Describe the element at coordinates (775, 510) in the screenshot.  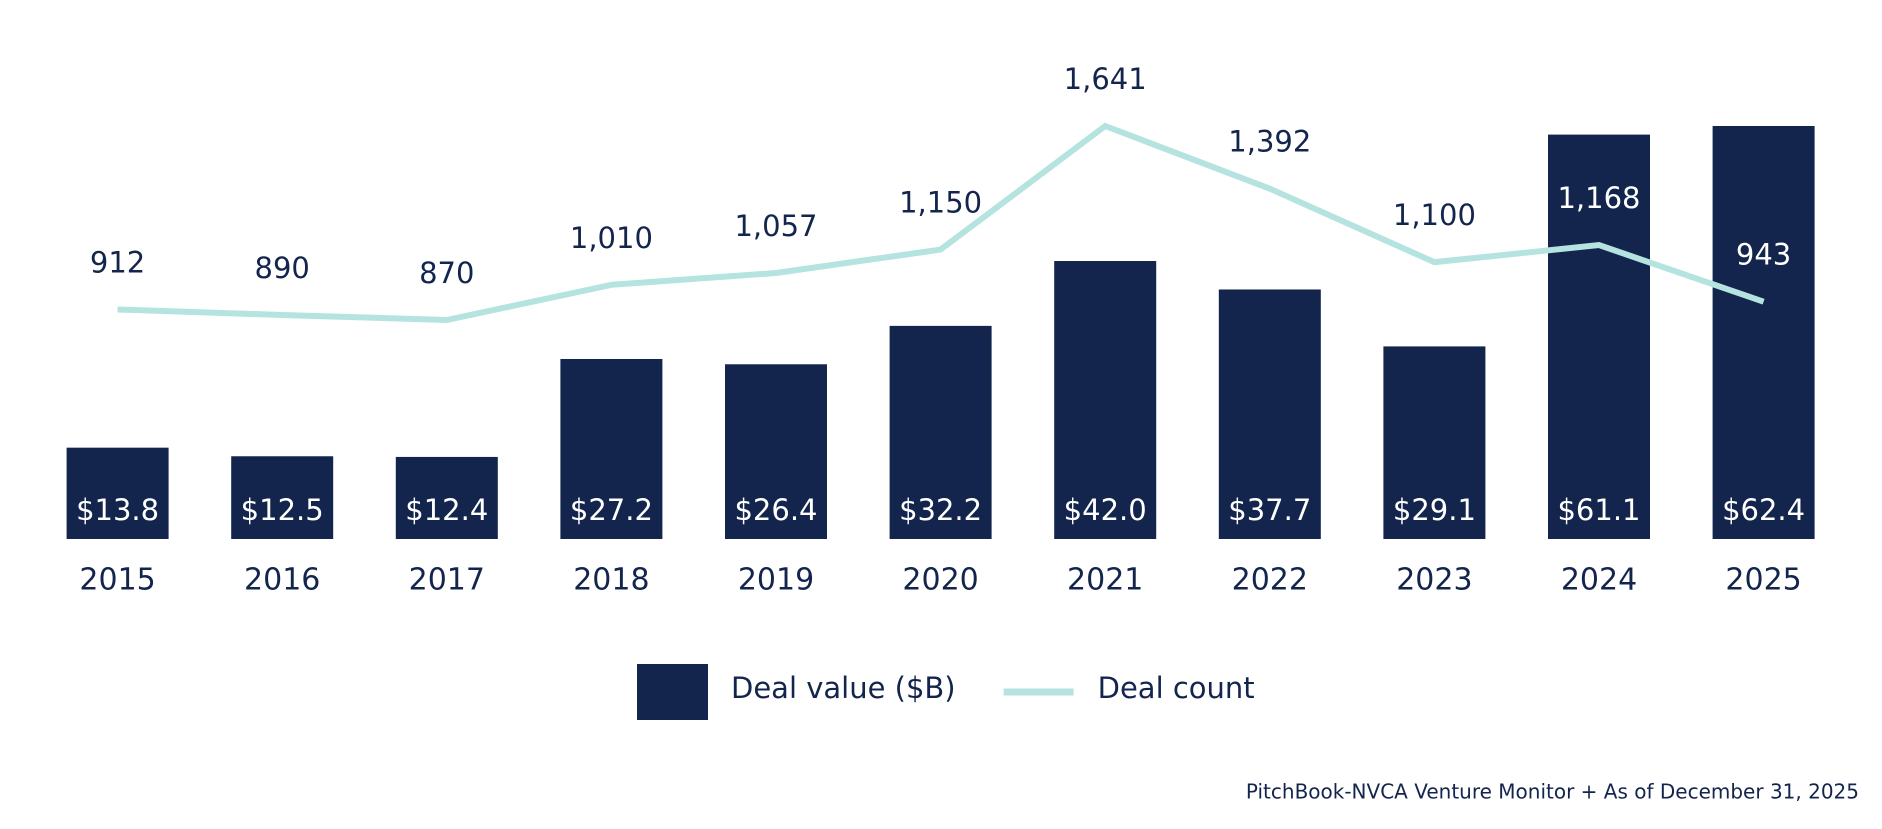
I see `bar-value-label: $26.4` at that location.